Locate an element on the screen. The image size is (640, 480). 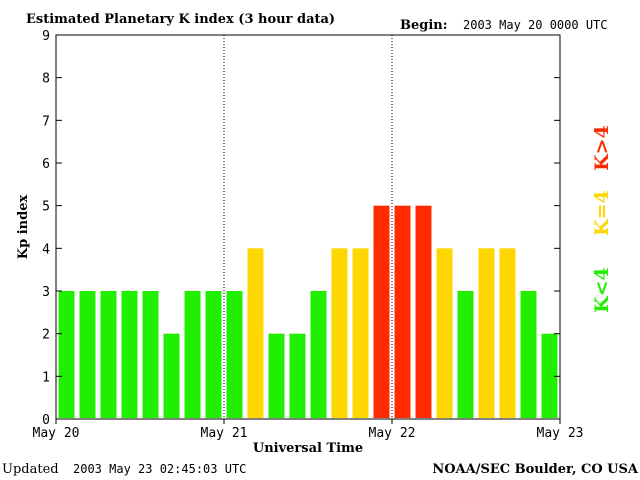
legend-mid: K=4 is located at coordinates (602, 213).